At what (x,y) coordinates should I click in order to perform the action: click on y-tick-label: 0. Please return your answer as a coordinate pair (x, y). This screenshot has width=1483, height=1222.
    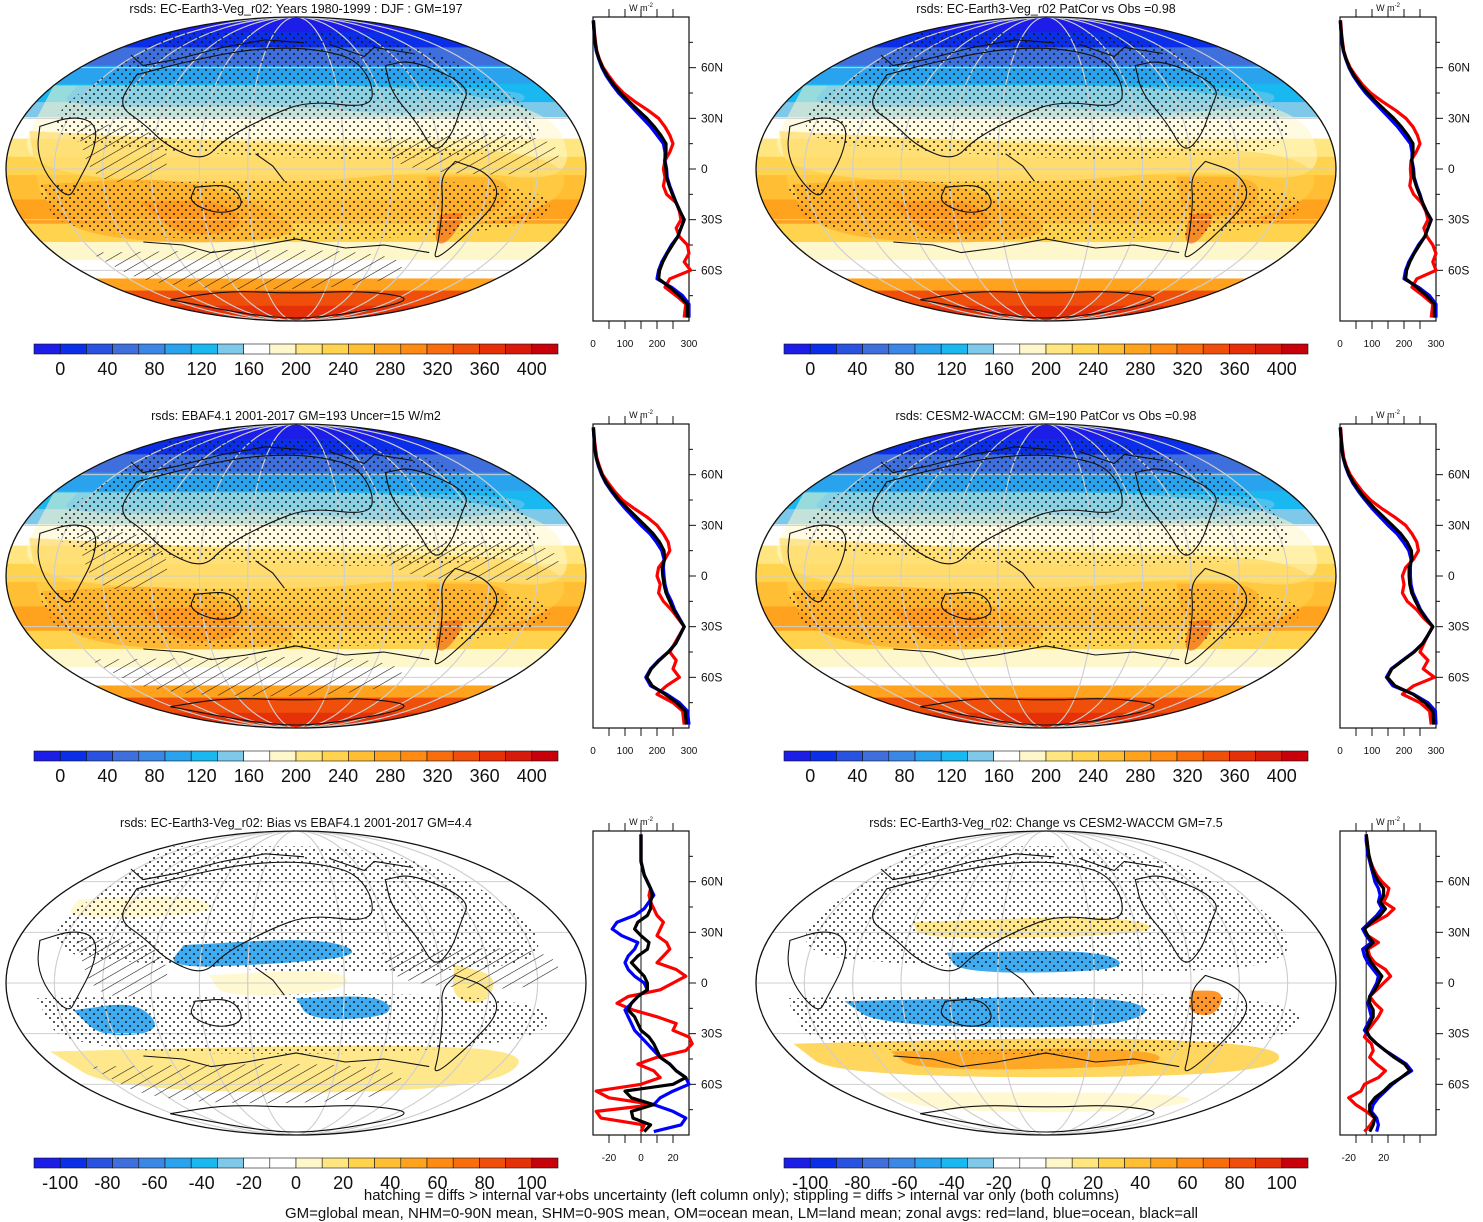
    Looking at the image, I should click on (704, 169).